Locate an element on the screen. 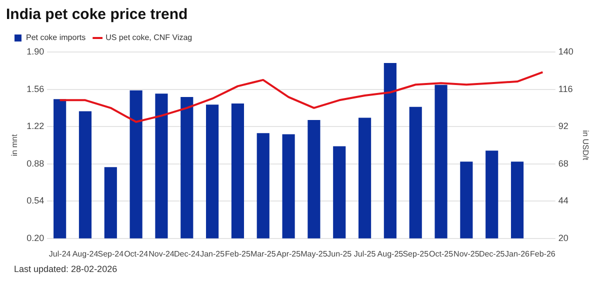 This screenshot has height=284, width=600. x-tick-label: Aug-24 is located at coordinates (85, 253).